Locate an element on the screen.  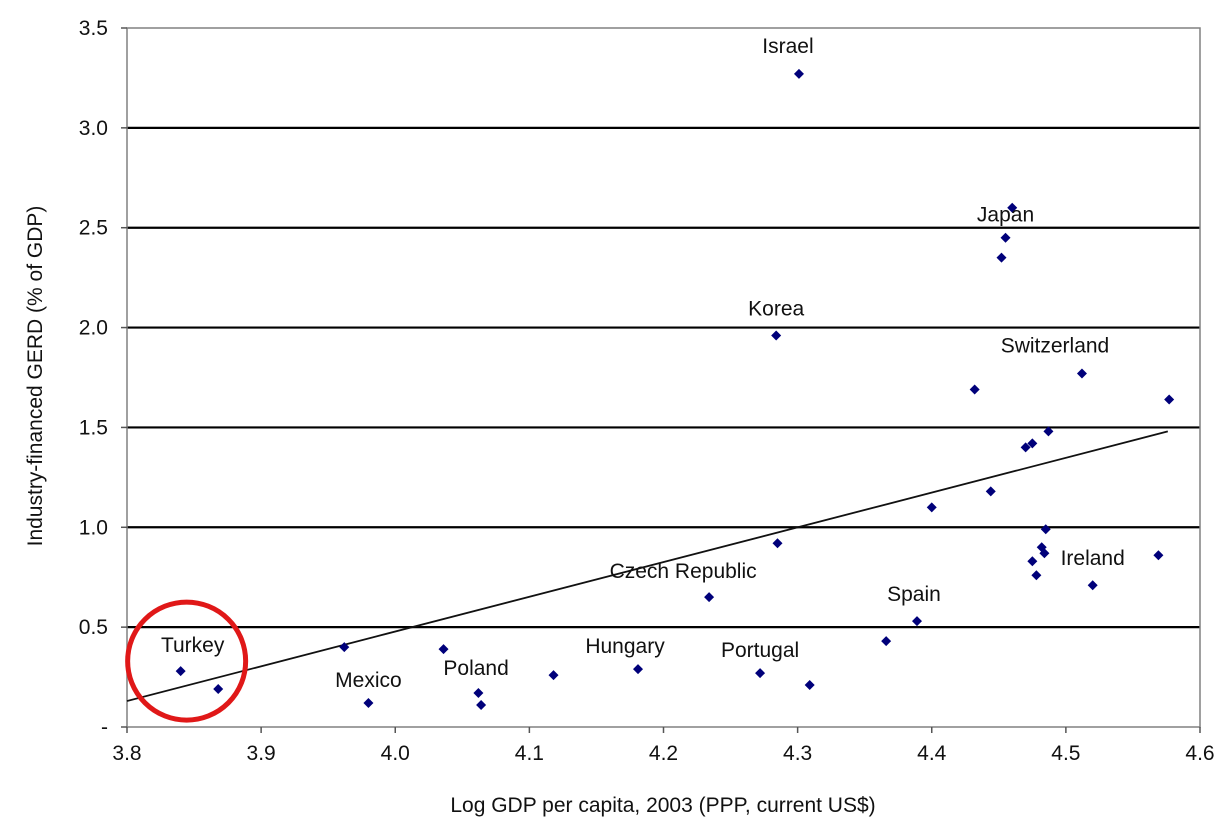
y-tick-label: 3.0 is located at coordinates (93, 128).